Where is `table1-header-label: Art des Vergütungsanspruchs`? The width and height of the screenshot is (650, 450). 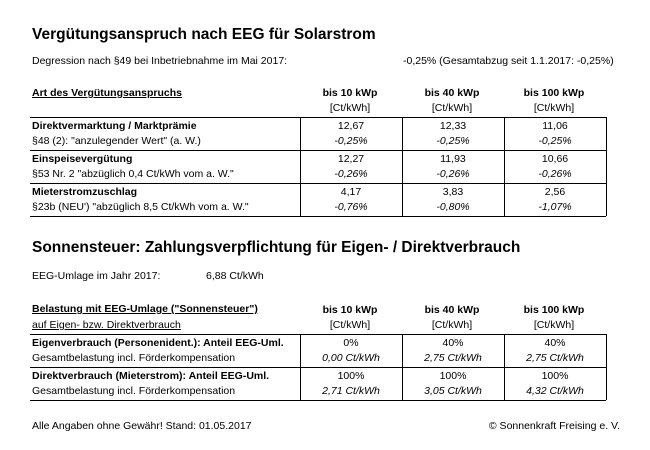 table1-header-label: Art des Vergütungsanspruchs is located at coordinates (107, 93).